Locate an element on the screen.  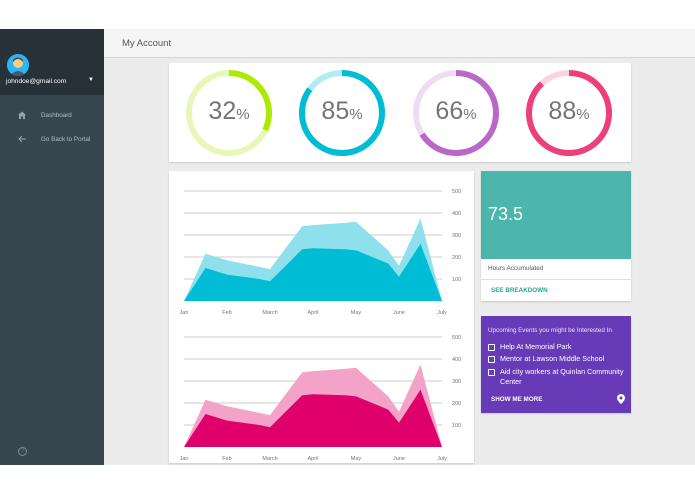
progress-gauge: 85% is located at coordinates (342, 113).